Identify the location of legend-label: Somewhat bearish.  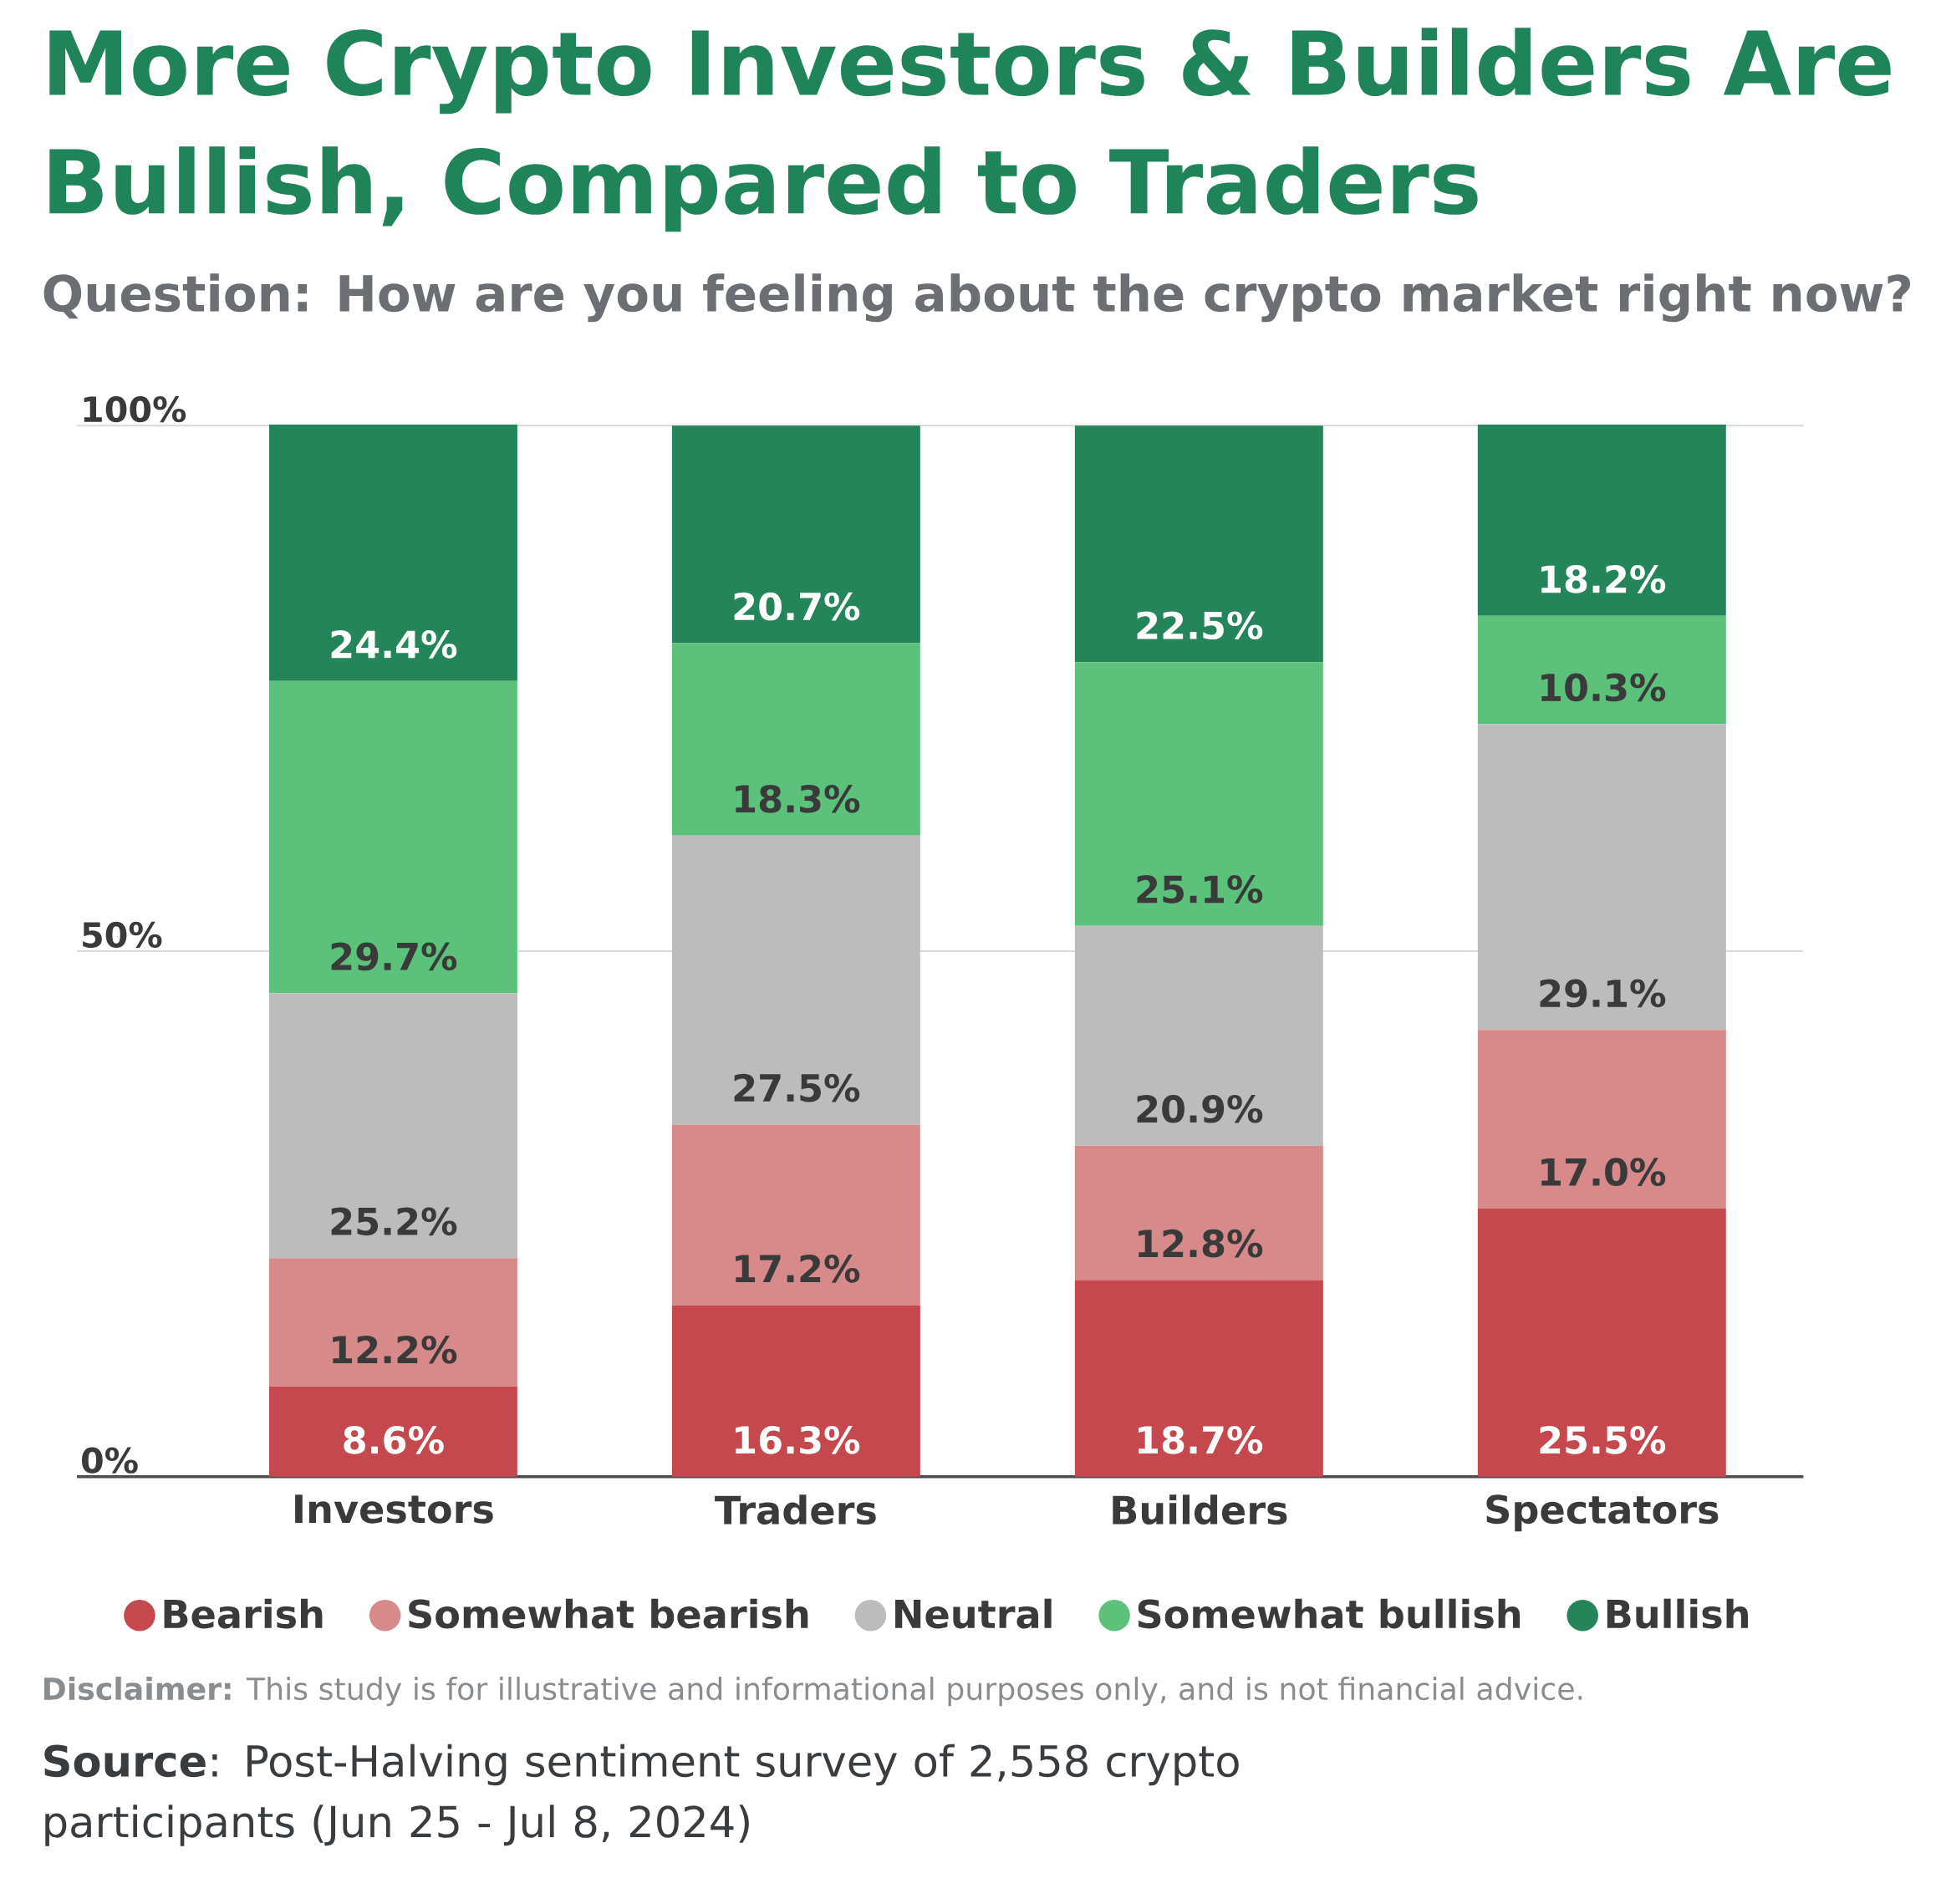
(608, 1613).